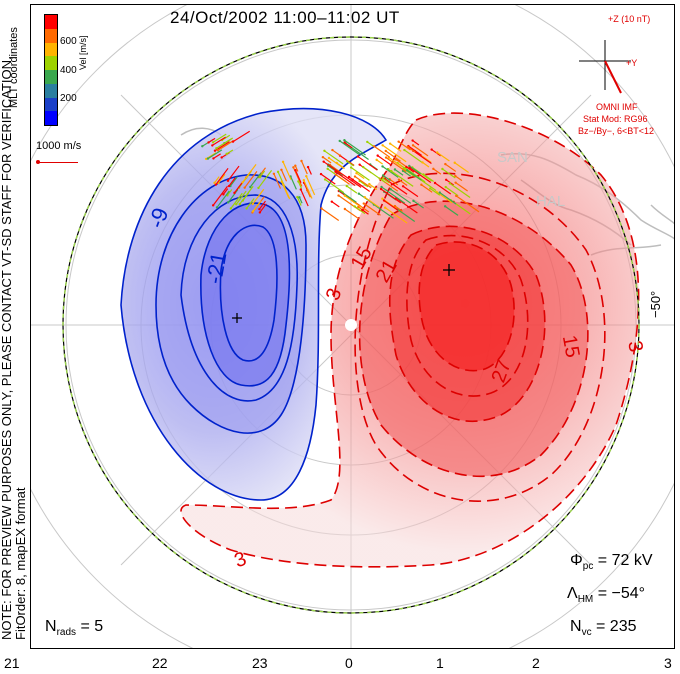  I want to click on coordinate-system-label: MLT coordinates, so click(14, 67).